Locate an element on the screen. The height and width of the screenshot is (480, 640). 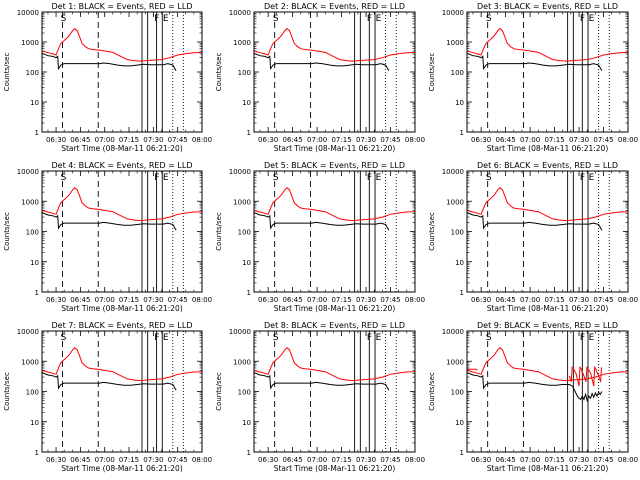
chart-title: Det 9: BLACK = Events, RED = LLD is located at coordinates (547, 325).